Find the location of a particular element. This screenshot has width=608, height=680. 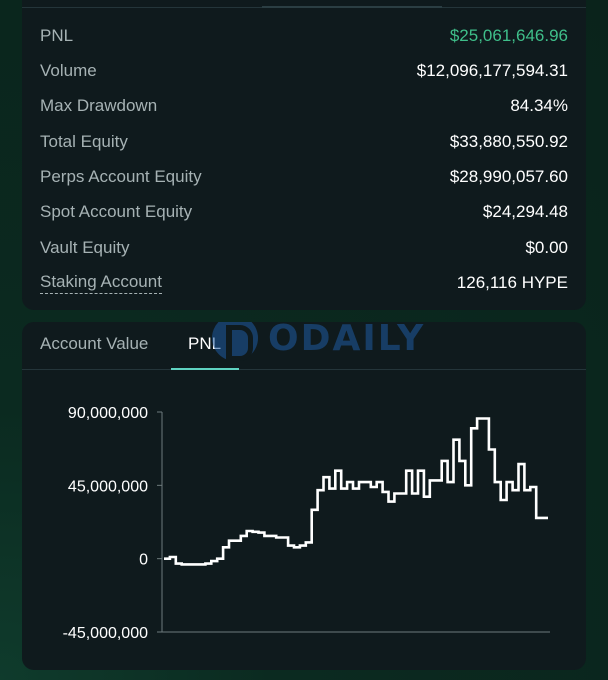

stat-row-perps-equity: Perps Account Equity $28,990,057.60 is located at coordinates (304, 177).